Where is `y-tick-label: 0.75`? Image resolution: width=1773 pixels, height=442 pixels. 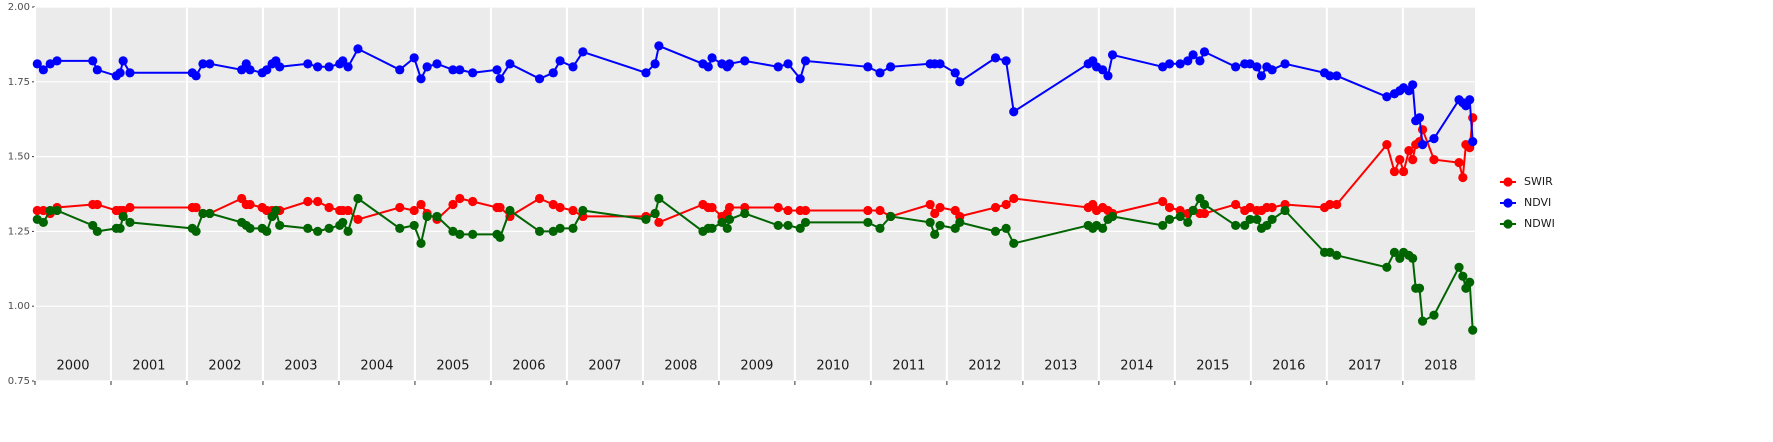
y-tick-label: 0.75 is located at coordinates (19, 381).